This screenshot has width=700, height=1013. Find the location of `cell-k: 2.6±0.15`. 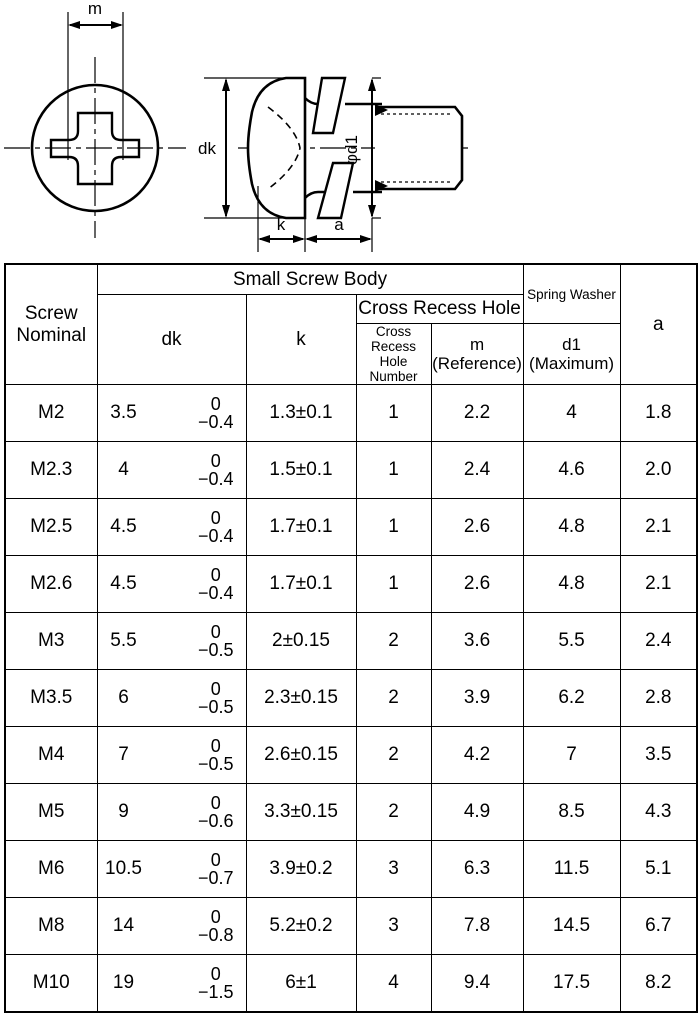

cell-k: 2.6±0.15 is located at coordinates (301, 755).